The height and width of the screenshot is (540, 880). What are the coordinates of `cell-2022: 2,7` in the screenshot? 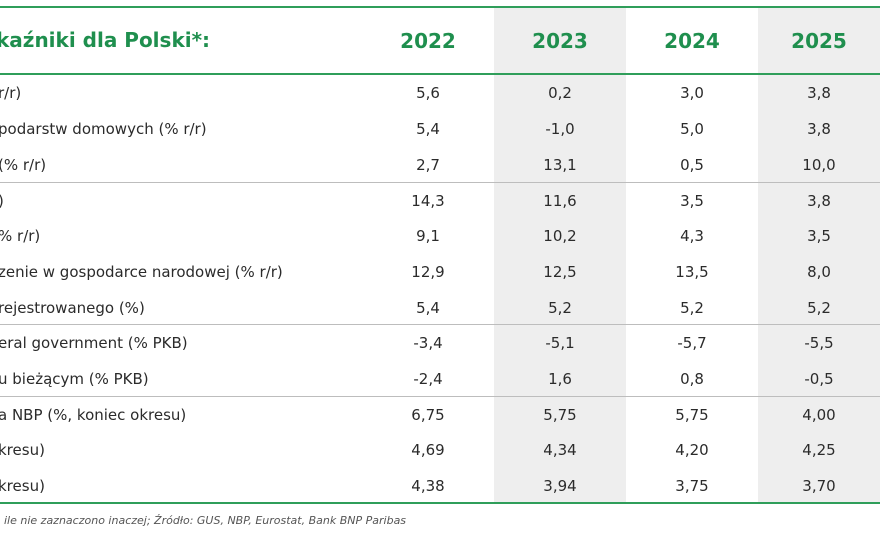 It's located at (428, 165).